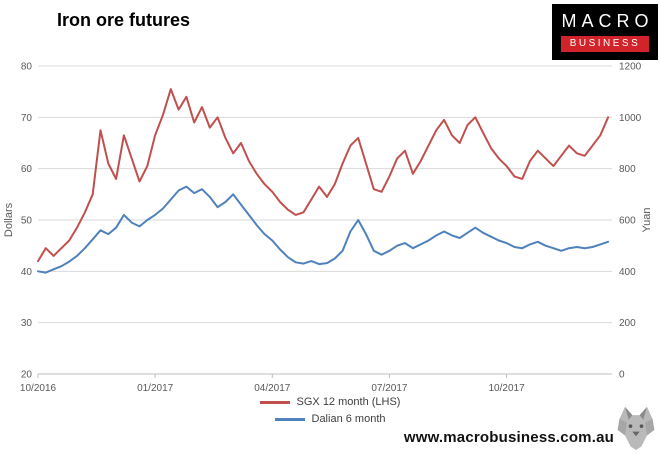  What do you see at coordinates (627, 221) in the screenshot?
I see `right-axis-tick-label: 600` at bounding box center [627, 221].